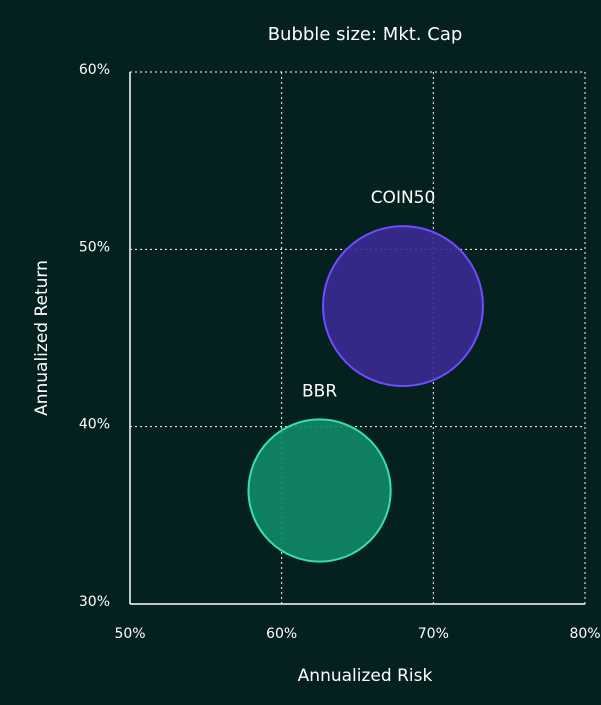 The height and width of the screenshot is (705, 601). What do you see at coordinates (94, 70) in the screenshot?
I see `y-tick-label: 60%` at bounding box center [94, 70].